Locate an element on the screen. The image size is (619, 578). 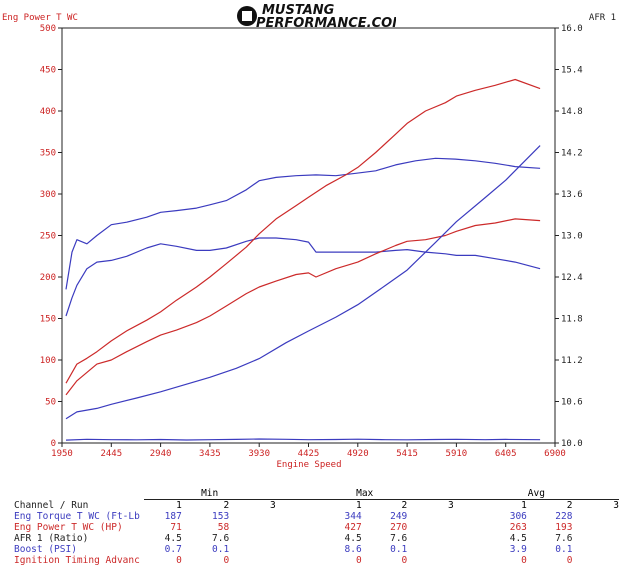
stats-cell-max: 270 is located at coordinates (399, 527).